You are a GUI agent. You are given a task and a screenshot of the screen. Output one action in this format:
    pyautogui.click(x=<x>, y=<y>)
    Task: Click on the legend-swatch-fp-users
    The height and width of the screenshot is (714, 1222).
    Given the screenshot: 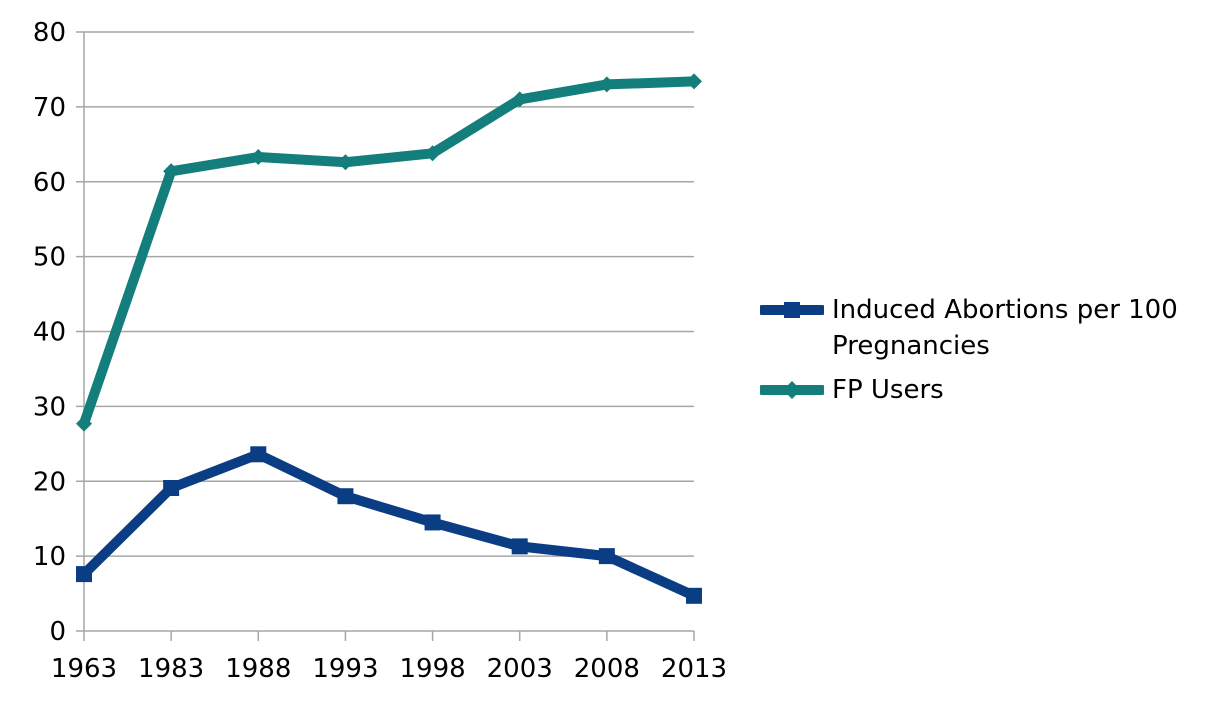 What is the action you would take?
    pyautogui.click(x=792, y=390)
    